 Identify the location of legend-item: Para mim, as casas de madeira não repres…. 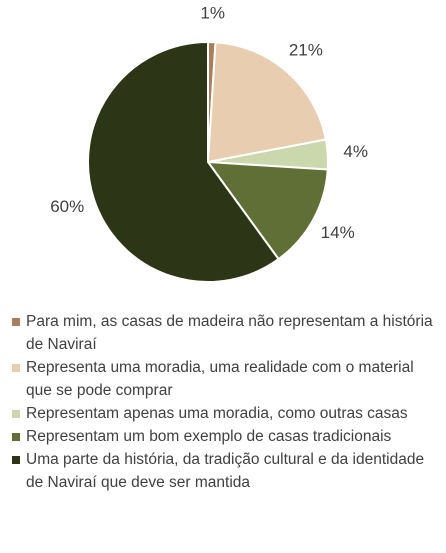
(225, 333).